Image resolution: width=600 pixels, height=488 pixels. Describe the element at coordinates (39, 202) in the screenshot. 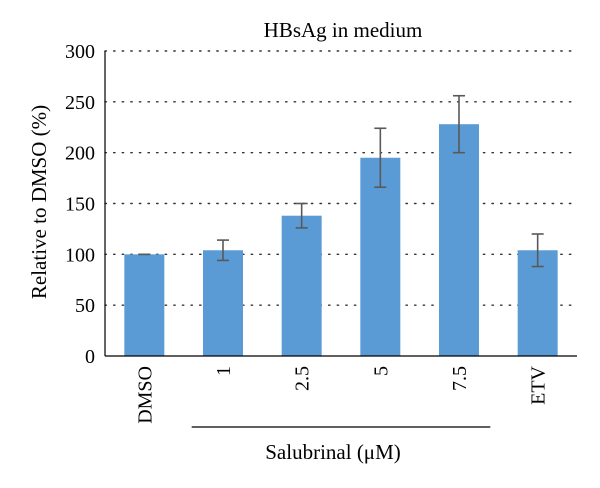

I see `y-axis-label: Relative to DMSO (%)` at that location.